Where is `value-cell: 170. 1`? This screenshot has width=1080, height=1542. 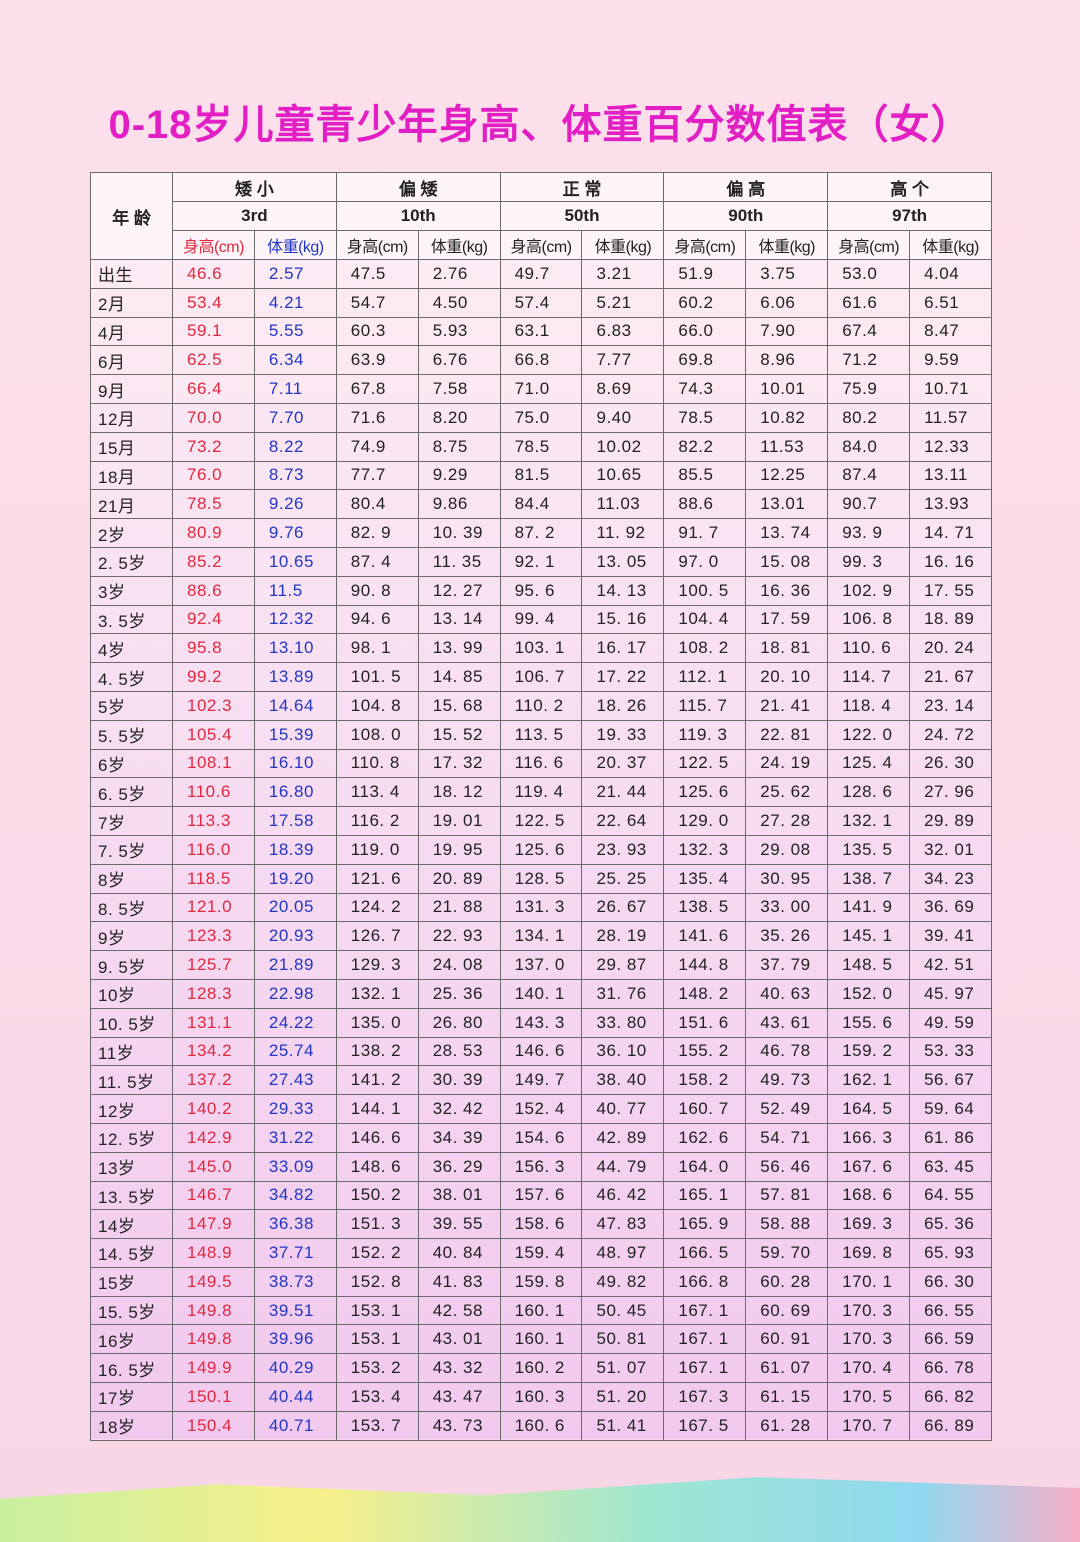 value-cell: 170. 1 is located at coordinates (869, 1281).